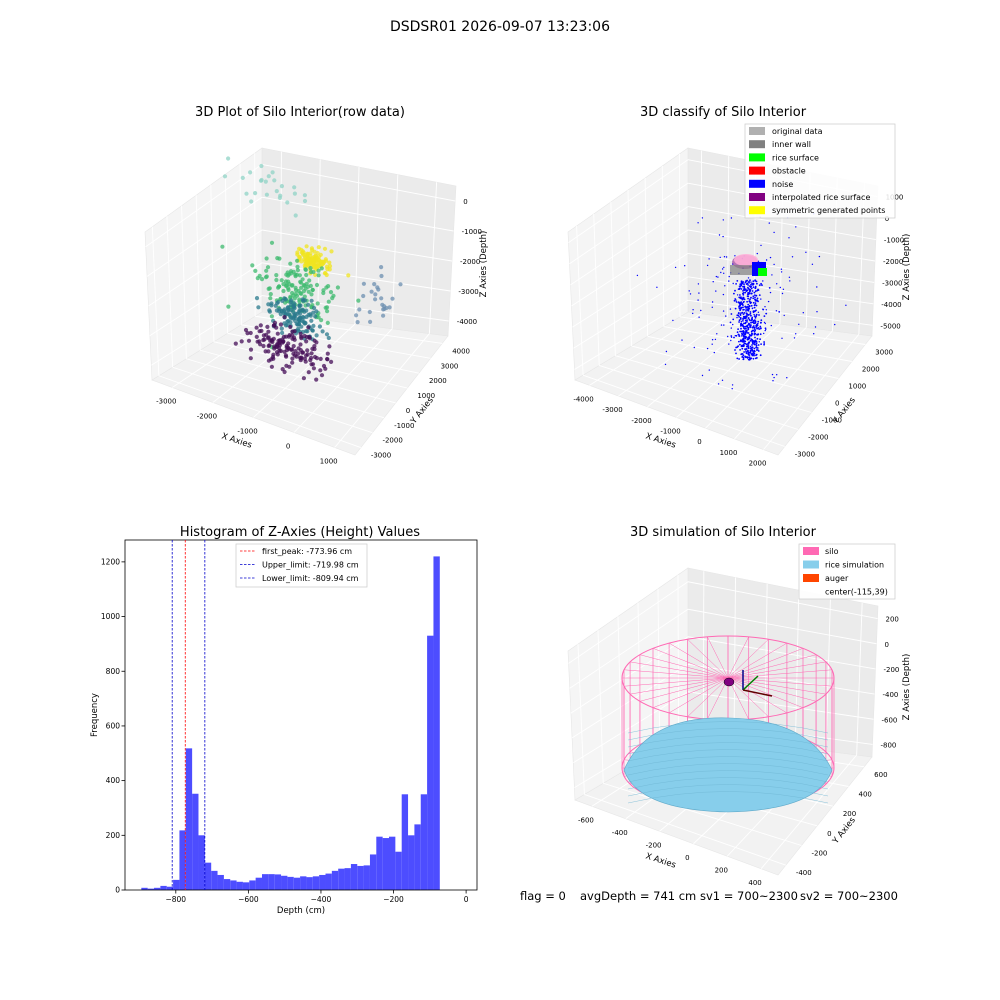 Image resolution: width=1000 pixels, height=1000 pixels. Describe the element at coordinates (723, 112) in the screenshot. I see `classify-plot-title: 3D classify of Silo Interior` at that location.